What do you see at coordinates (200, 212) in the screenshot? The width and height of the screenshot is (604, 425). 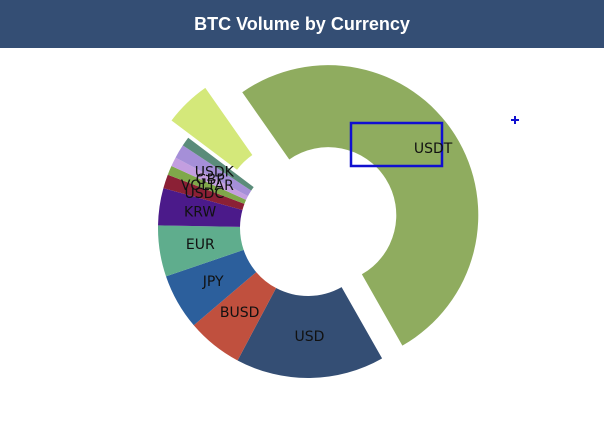 I see `slice-label: KRW` at bounding box center [200, 212].